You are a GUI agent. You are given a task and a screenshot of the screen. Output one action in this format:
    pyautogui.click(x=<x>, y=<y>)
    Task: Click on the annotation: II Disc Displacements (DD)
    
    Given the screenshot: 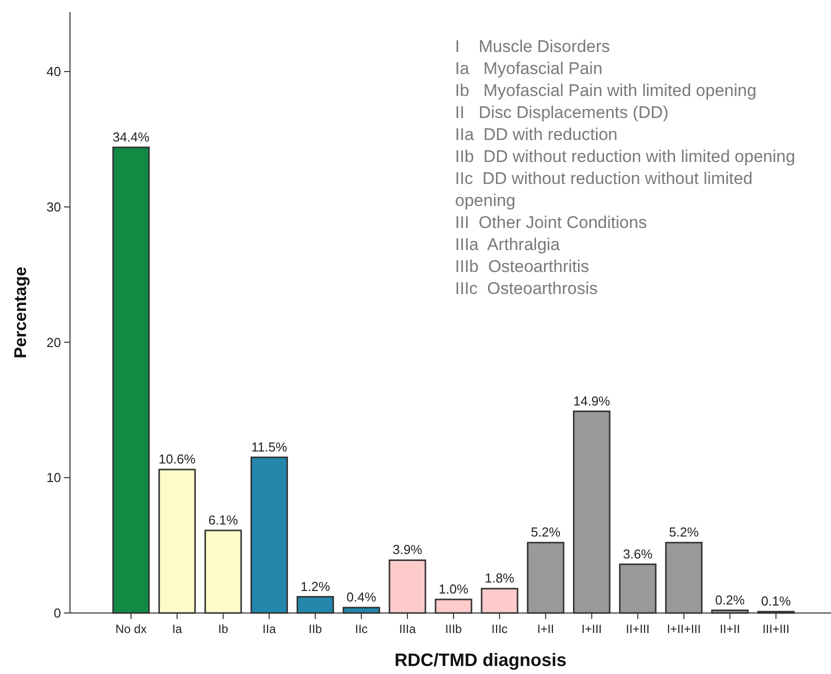 What is the action you would take?
    pyautogui.click(x=562, y=113)
    